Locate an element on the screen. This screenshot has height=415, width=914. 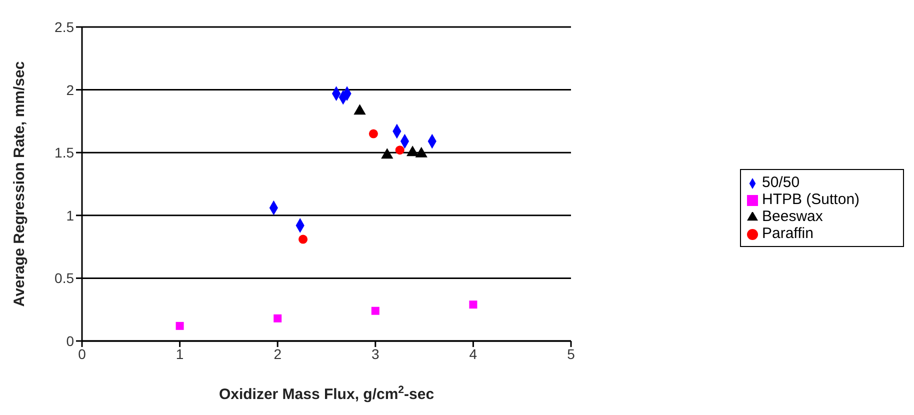
y-tick-label: 2 is located at coordinates (70, 90).